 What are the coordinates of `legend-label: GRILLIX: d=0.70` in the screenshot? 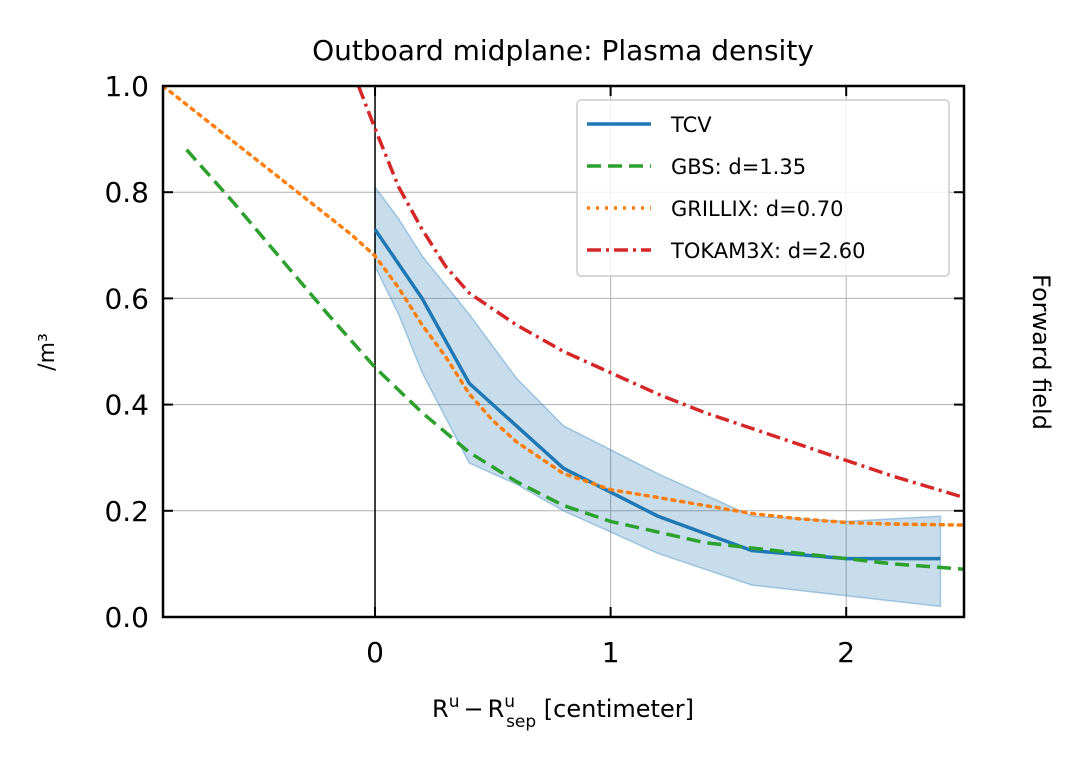 It's located at (757, 209).